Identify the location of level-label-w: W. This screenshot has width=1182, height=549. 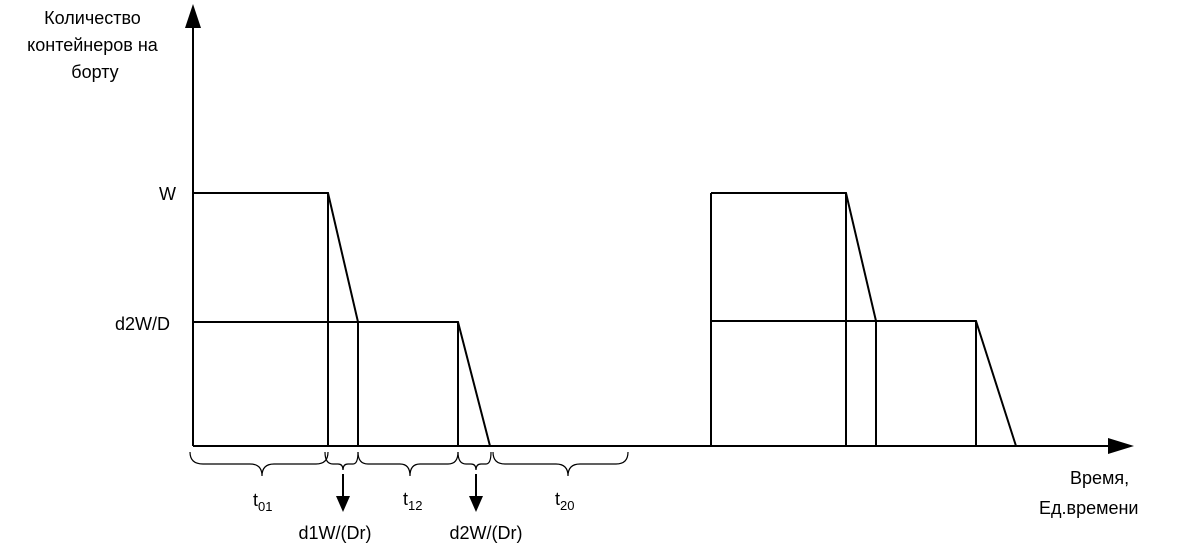
(167, 194).